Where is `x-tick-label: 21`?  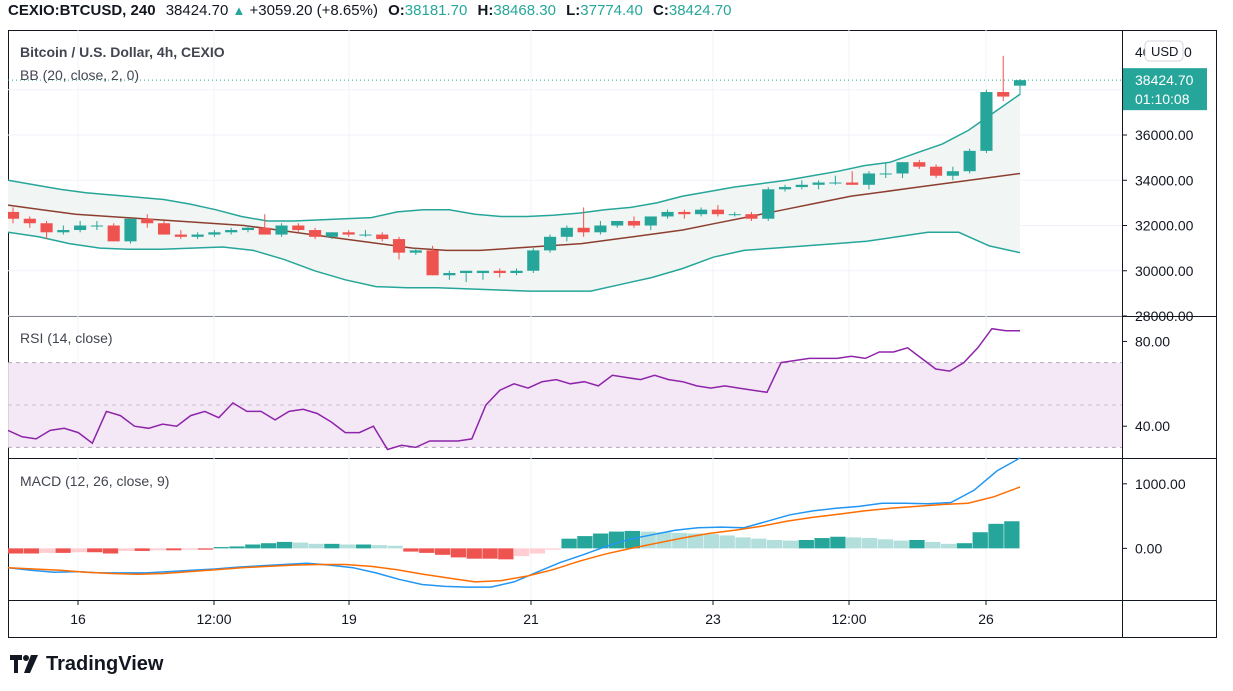
x-tick-label: 21 is located at coordinates (531, 619).